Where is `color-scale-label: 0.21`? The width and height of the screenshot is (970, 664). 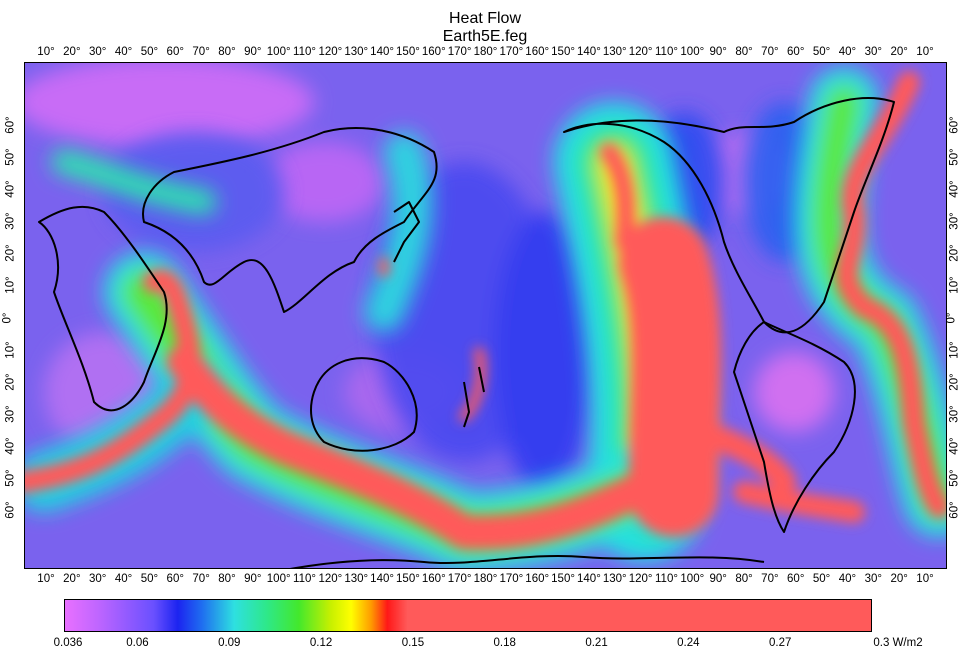
color-scale-label: 0.21 is located at coordinates (596, 643).